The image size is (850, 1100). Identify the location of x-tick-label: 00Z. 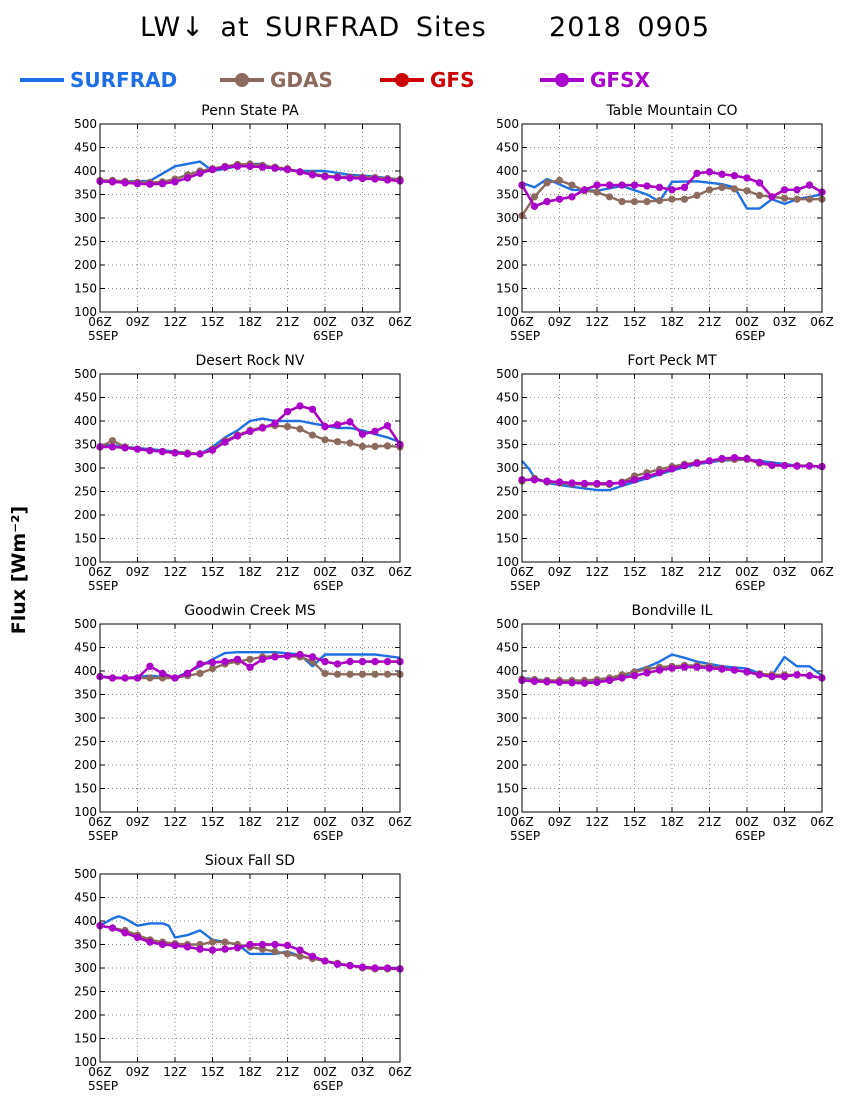
(325, 822).